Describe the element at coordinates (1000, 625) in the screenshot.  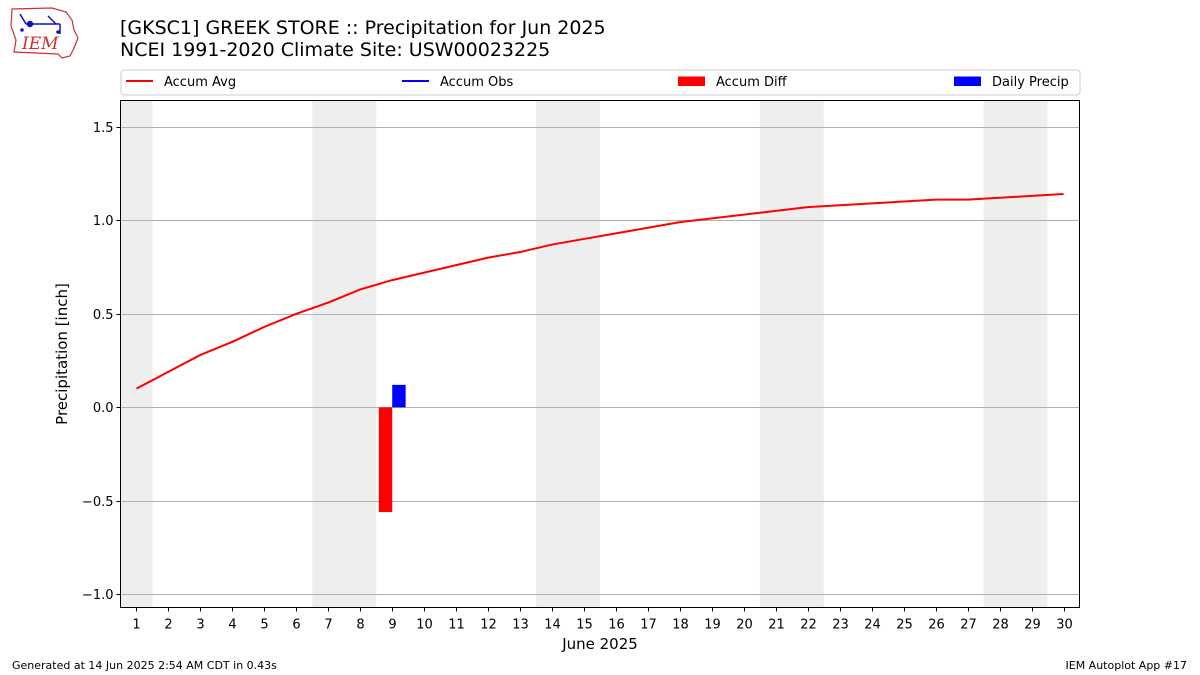
I see `x-tick-label: 28` at that location.